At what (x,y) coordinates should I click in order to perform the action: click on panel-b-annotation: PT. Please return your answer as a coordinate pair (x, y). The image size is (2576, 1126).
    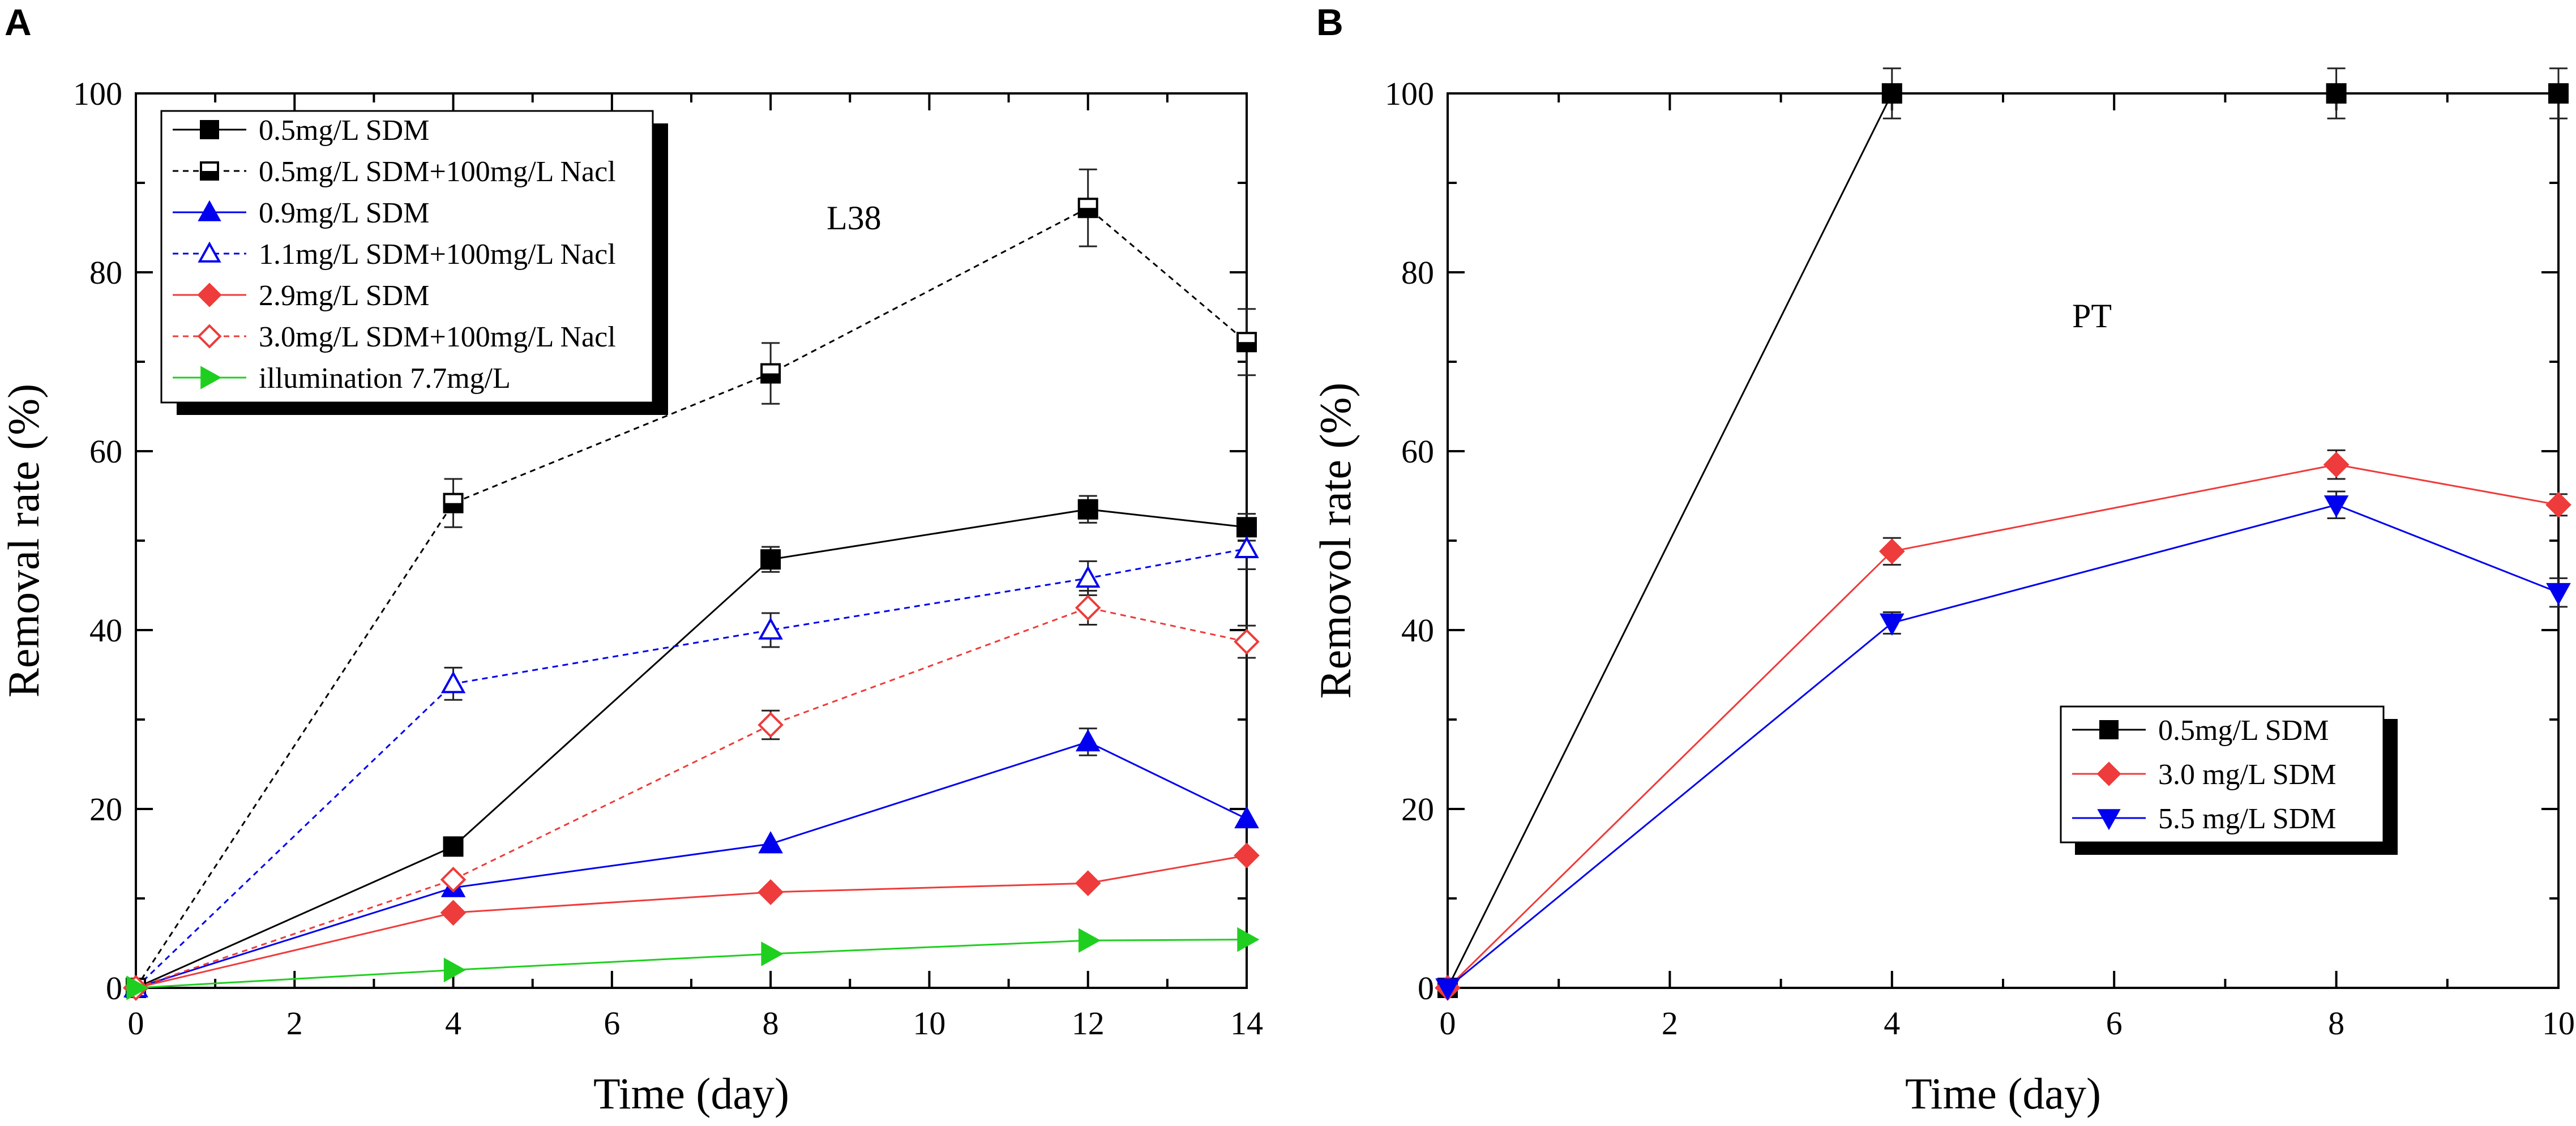
    Looking at the image, I should click on (2092, 316).